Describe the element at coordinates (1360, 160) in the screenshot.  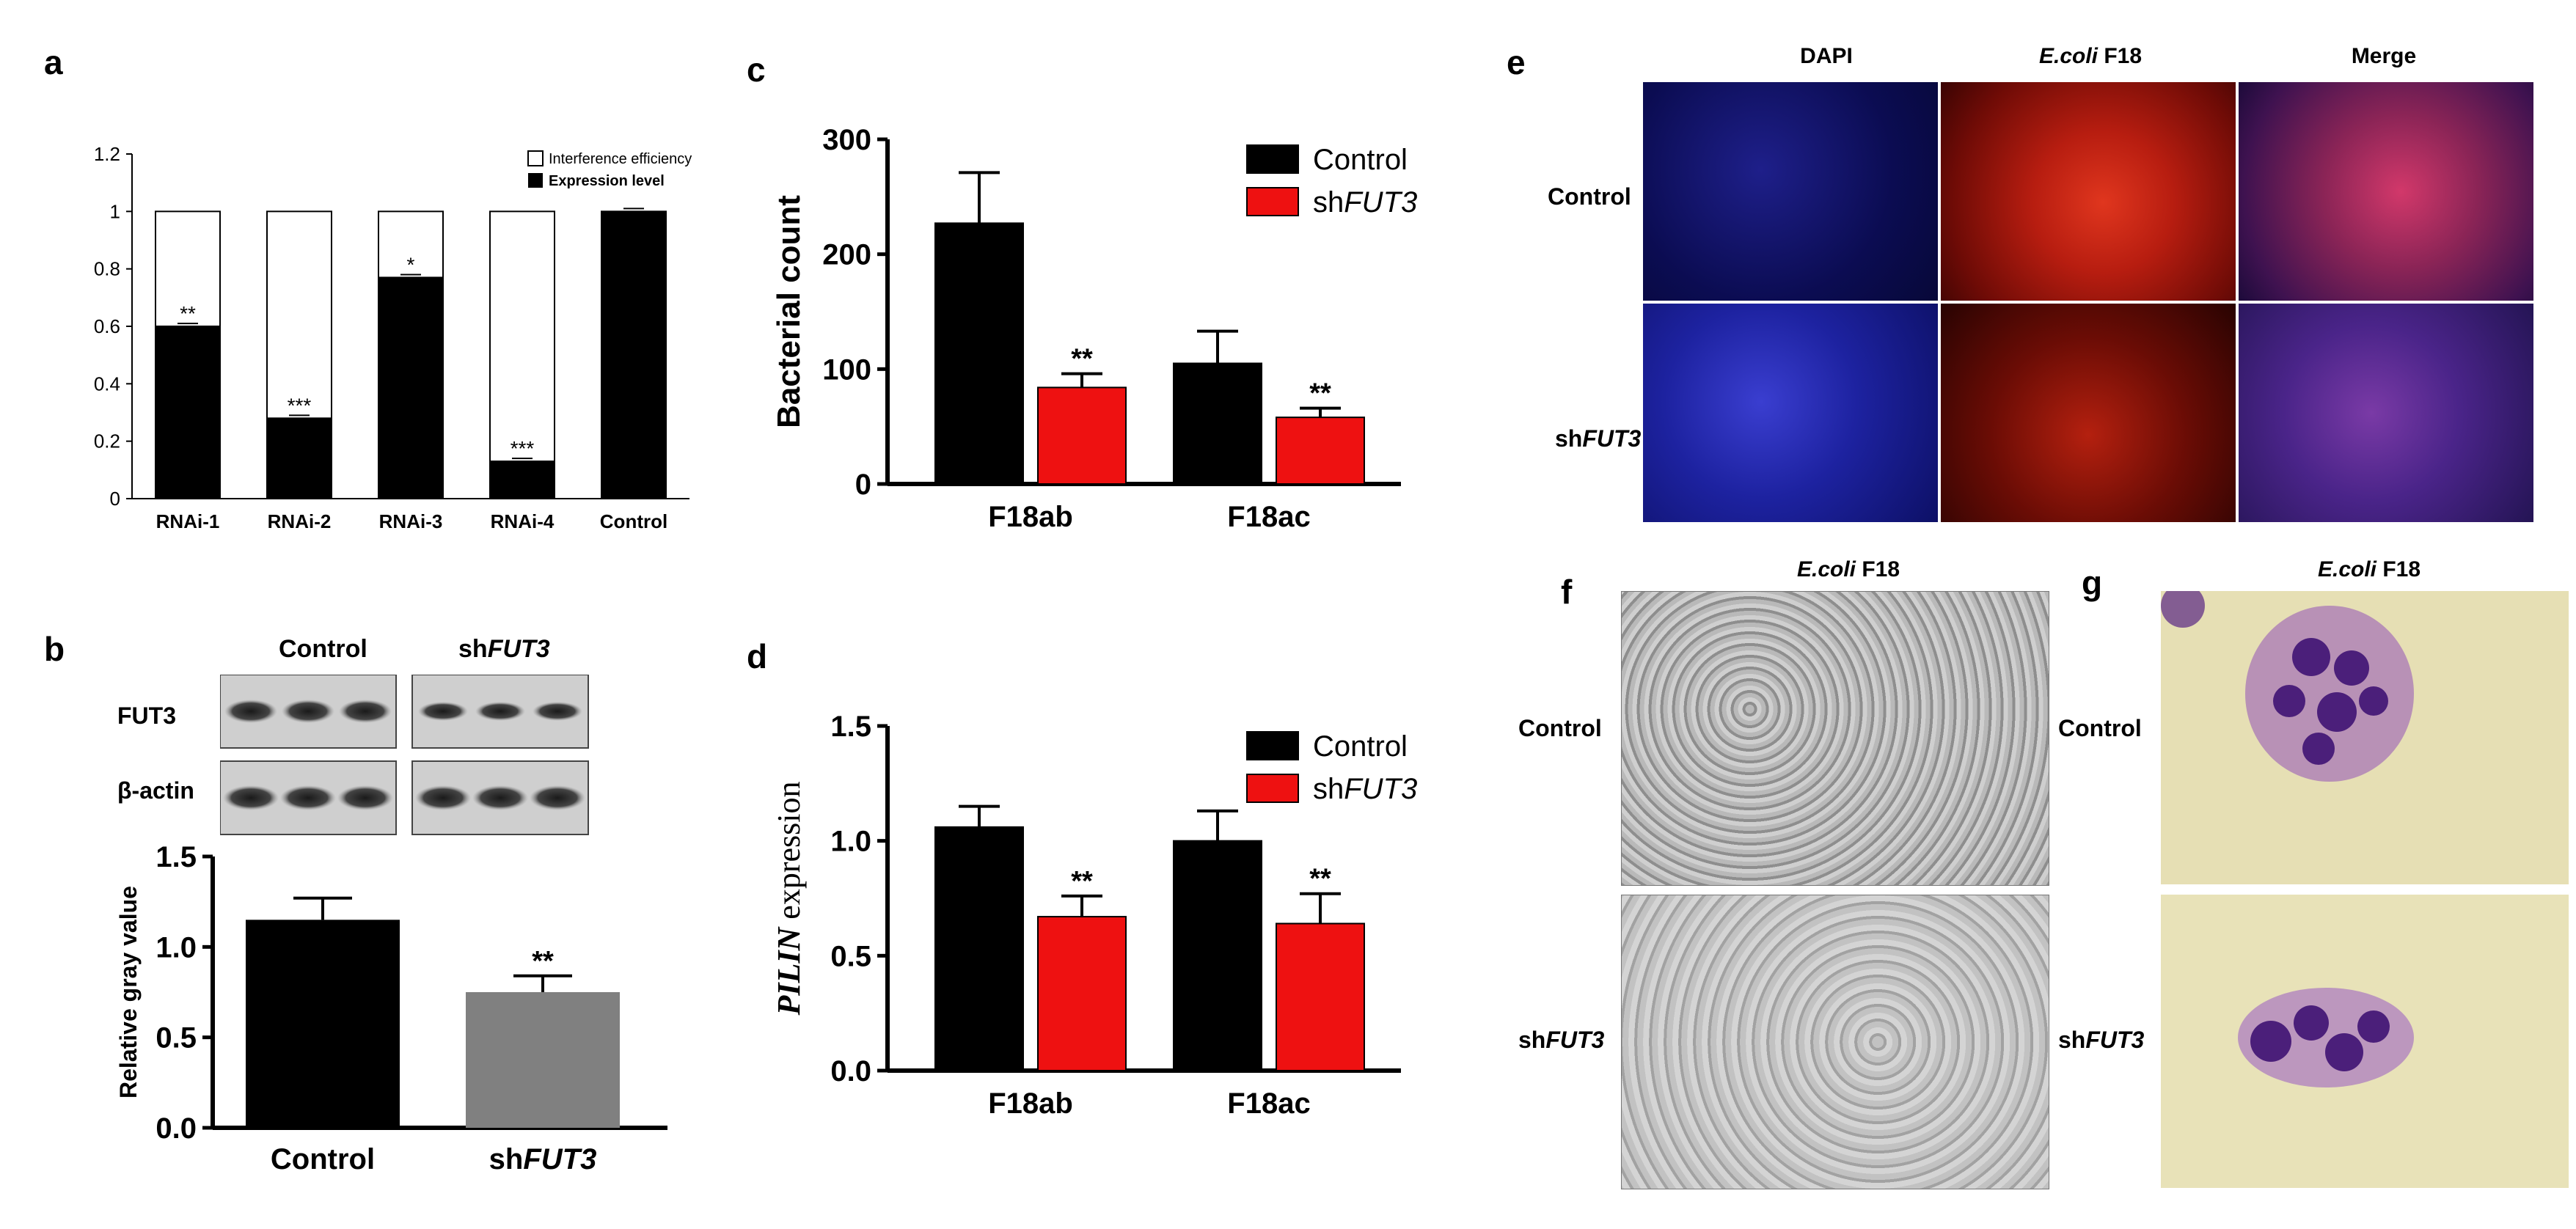
I see `c-legend-label: Control` at that location.